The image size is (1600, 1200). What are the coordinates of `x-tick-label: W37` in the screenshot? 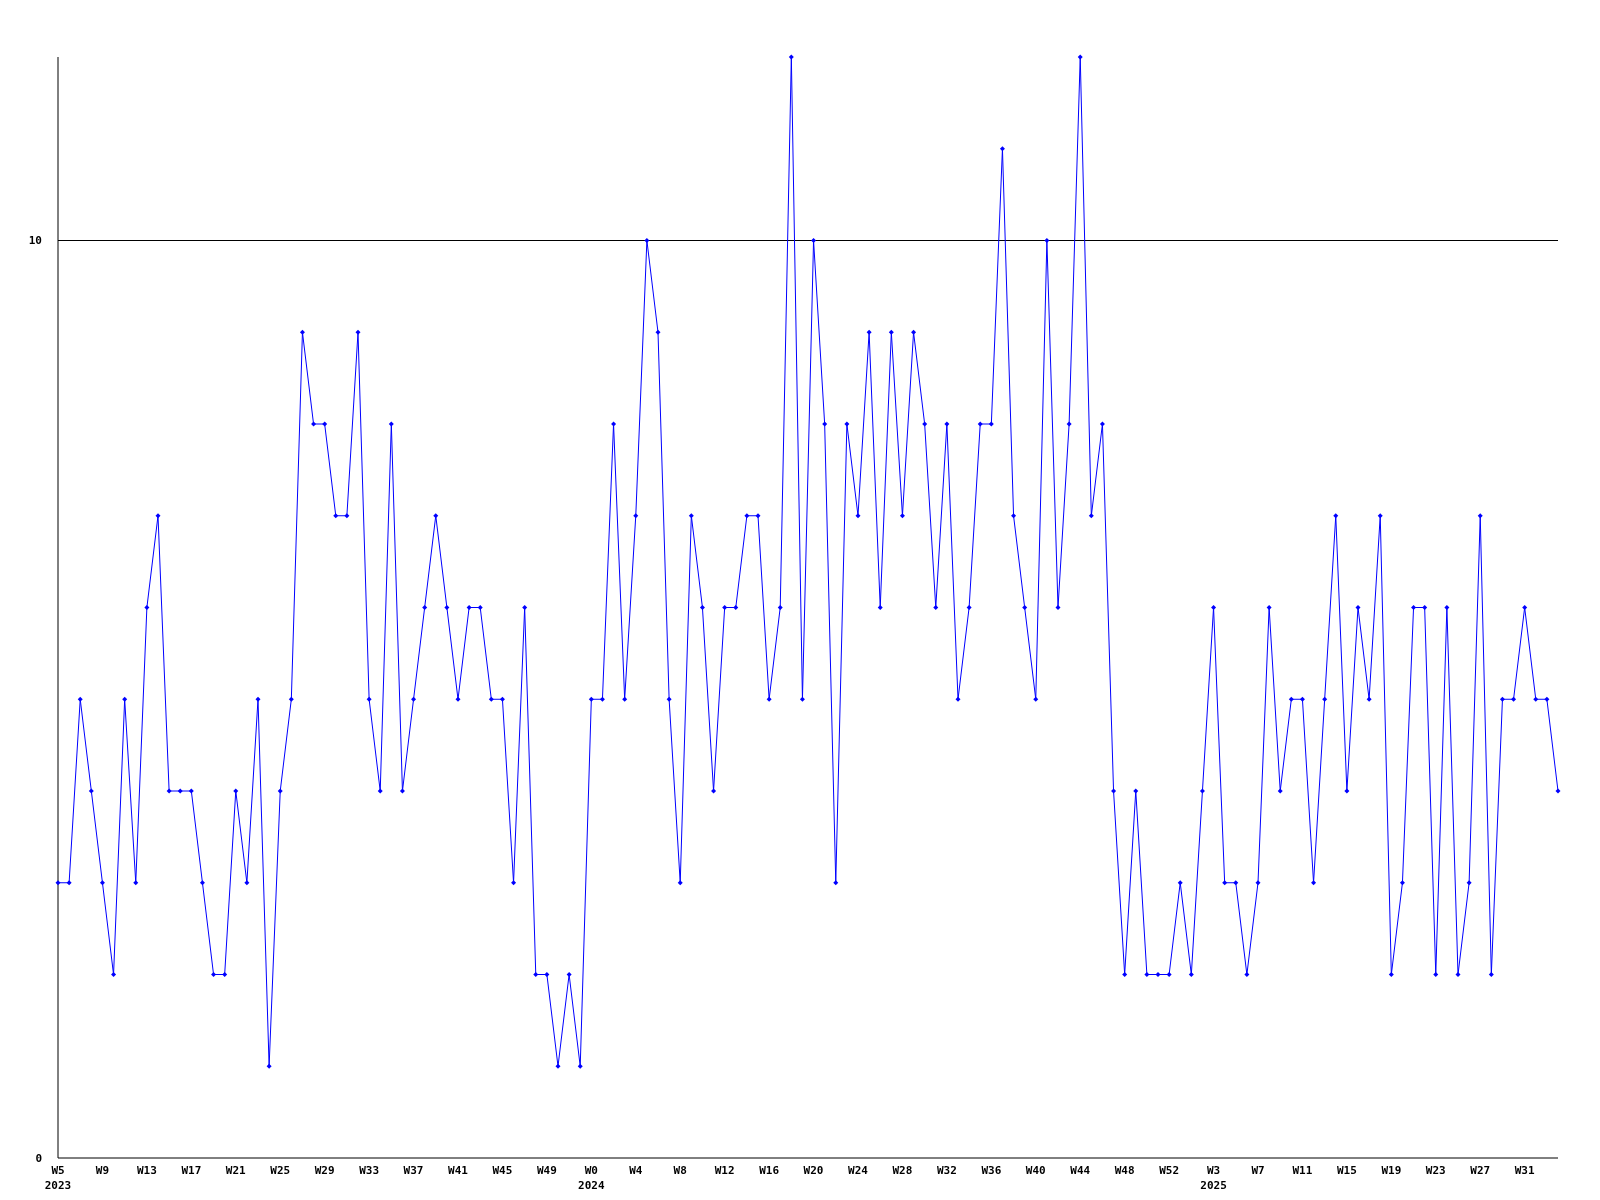 It's located at (413, 1170).